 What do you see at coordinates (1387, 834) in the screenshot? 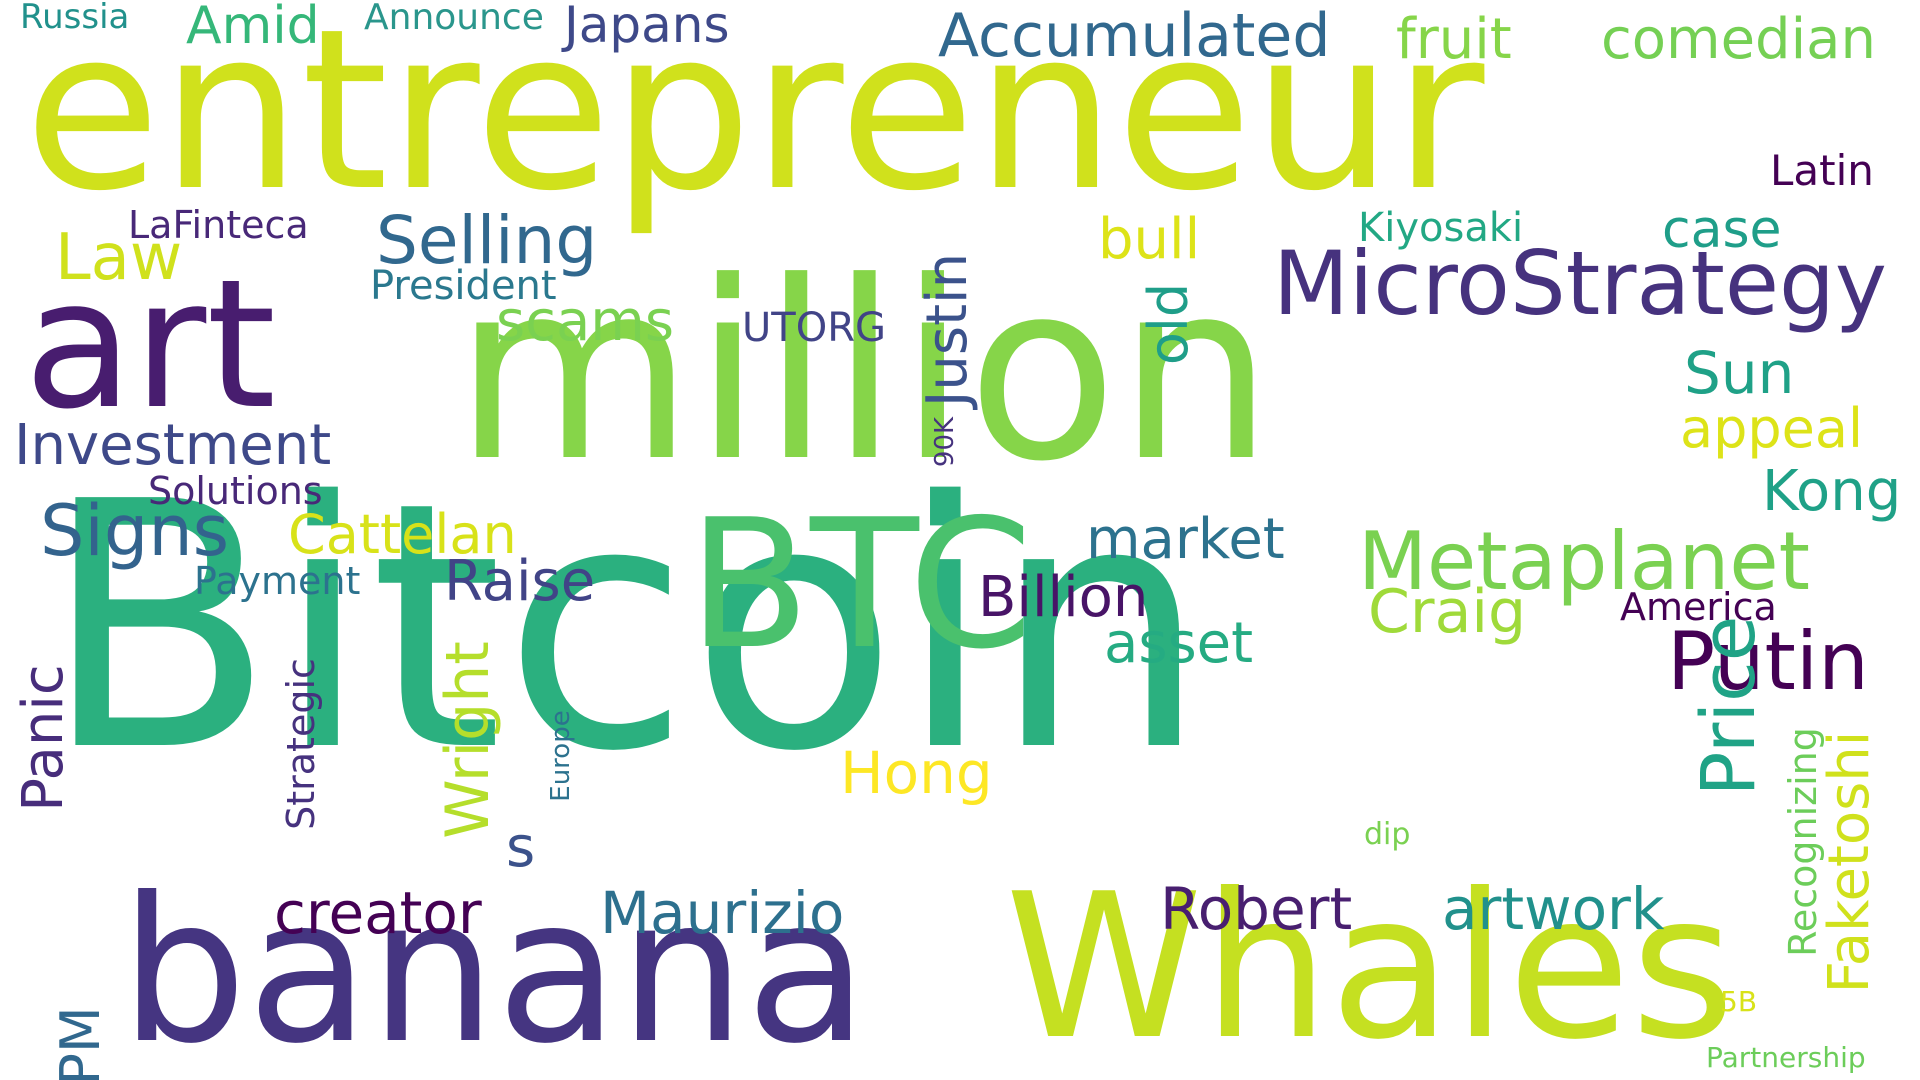
I see `cloud-word: dip` at bounding box center [1387, 834].